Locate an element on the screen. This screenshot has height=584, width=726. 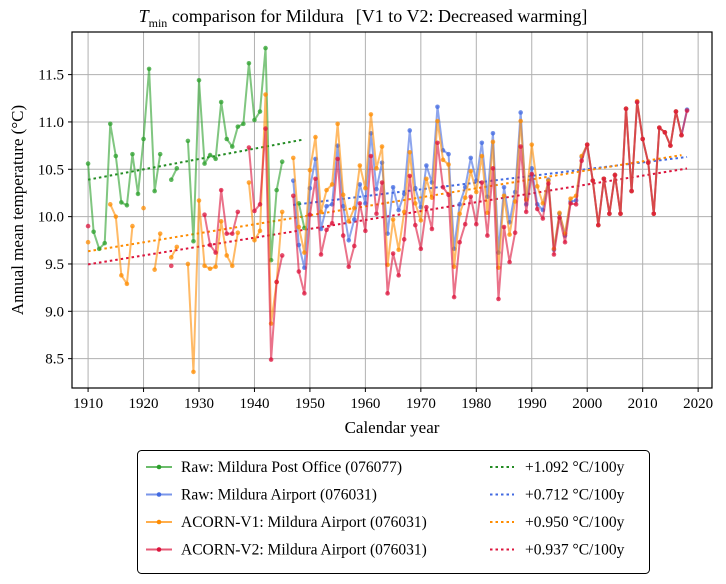
y-tick-label: 9.5 is located at coordinates (54, 265).